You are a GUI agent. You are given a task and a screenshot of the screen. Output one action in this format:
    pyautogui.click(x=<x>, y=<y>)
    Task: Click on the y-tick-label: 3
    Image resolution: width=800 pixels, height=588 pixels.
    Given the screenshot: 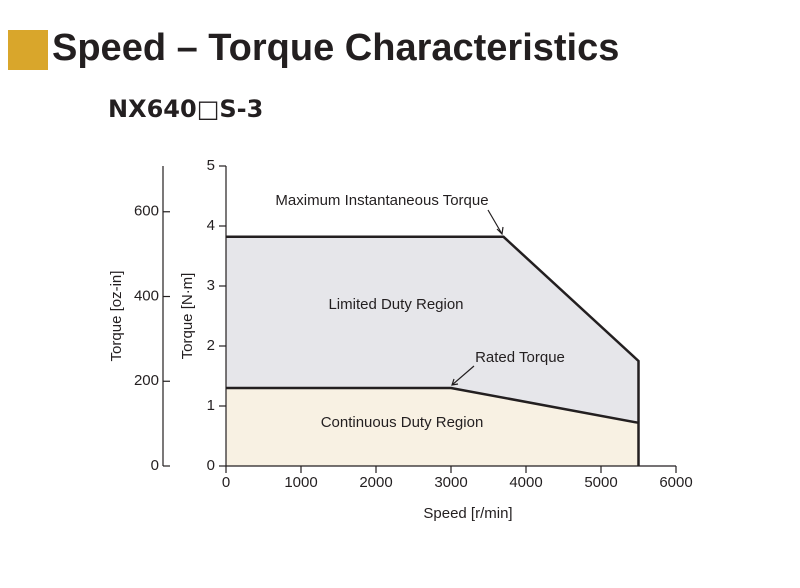 What is the action you would take?
    pyautogui.click(x=211, y=285)
    